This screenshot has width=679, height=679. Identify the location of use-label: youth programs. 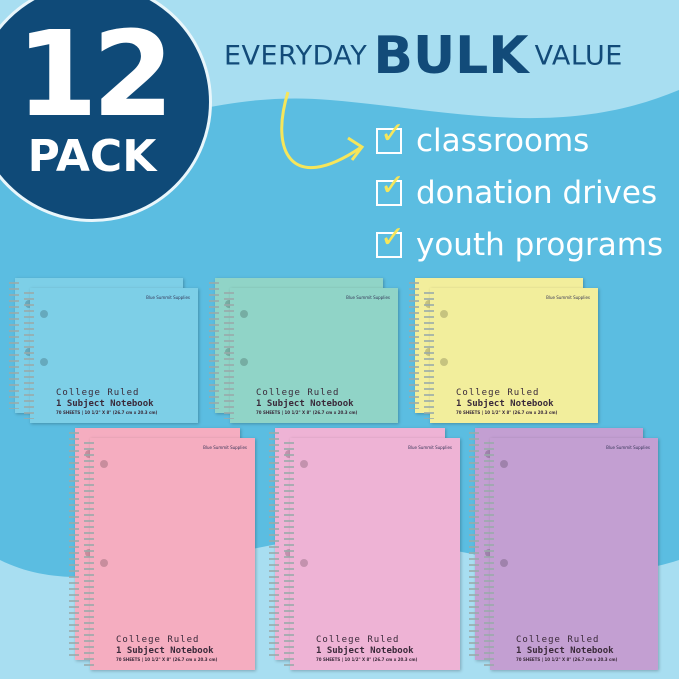
(540, 245).